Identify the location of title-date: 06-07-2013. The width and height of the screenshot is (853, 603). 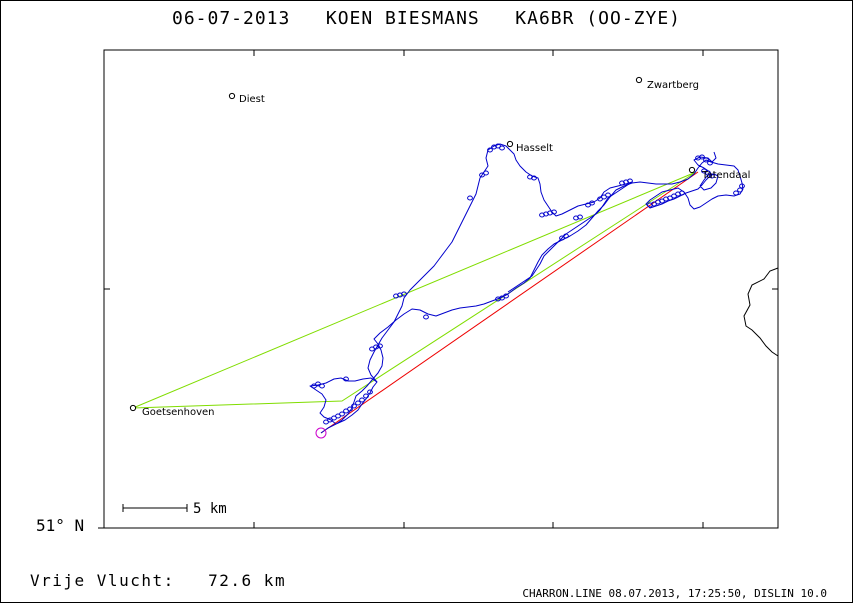
(231, 18).